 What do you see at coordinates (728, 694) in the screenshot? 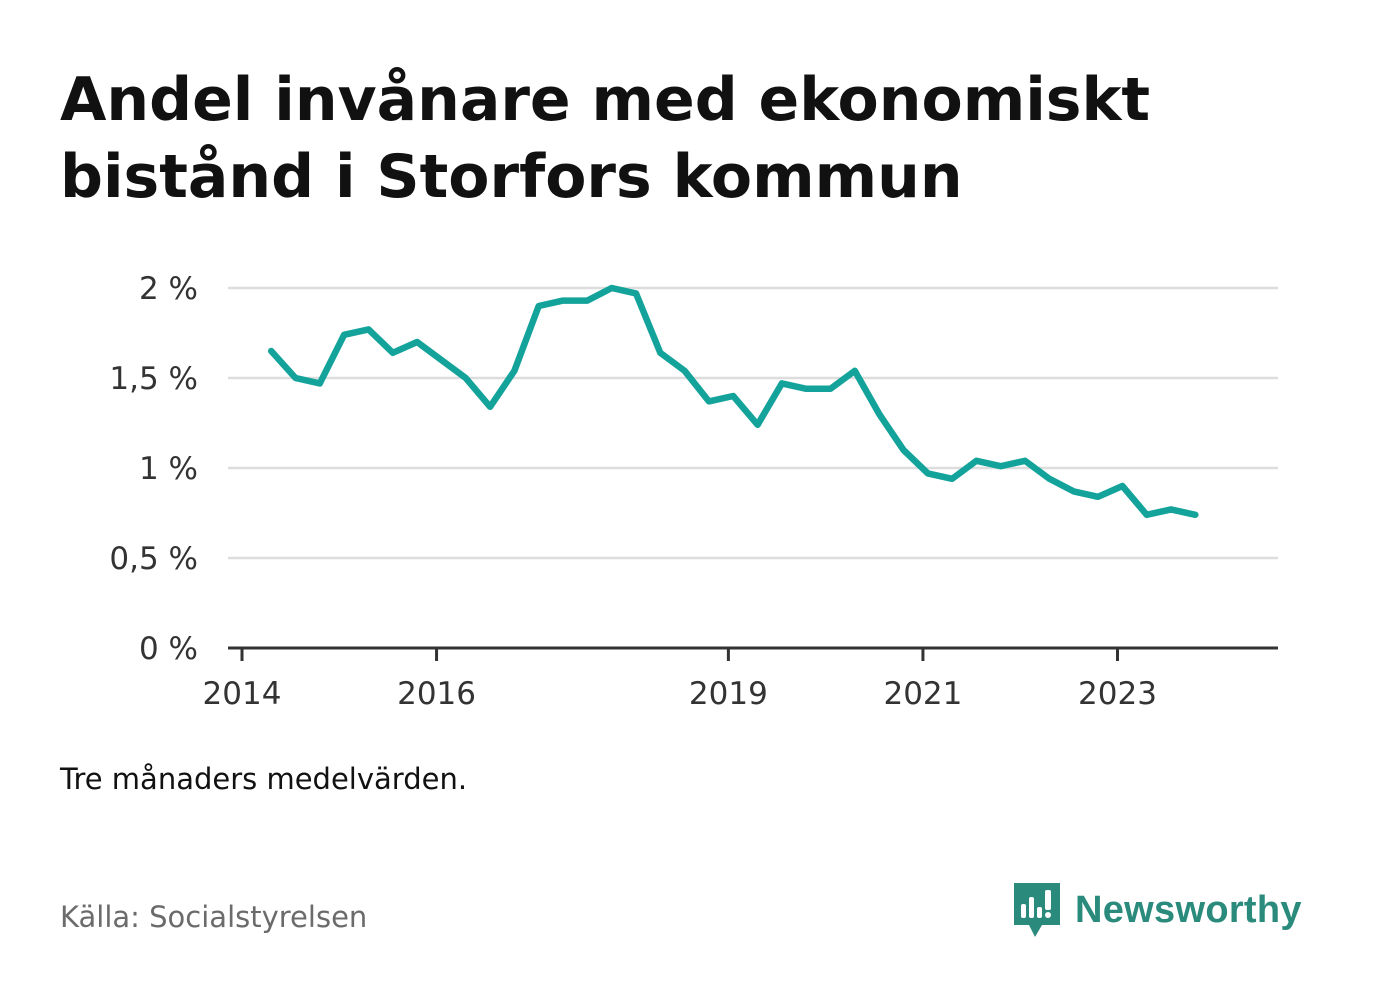
I see `x-tick-label: 2019` at bounding box center [728, 694].